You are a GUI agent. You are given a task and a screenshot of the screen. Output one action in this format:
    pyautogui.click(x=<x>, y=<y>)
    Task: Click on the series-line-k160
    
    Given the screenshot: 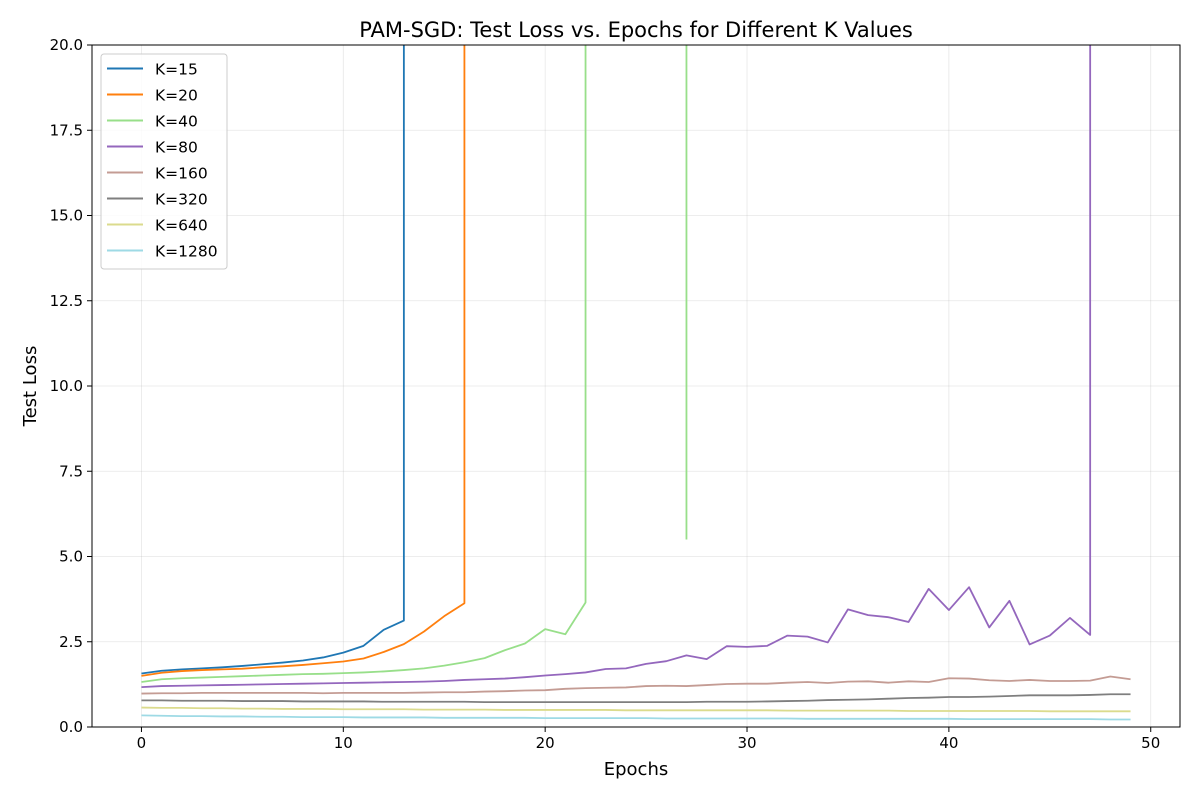 What is the action you would take?
    pyautogui.click(x=636, y=685)
    